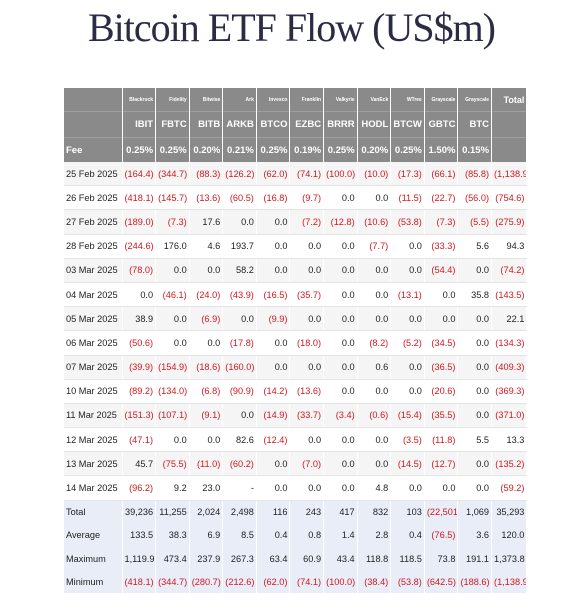  What do you see at coordinates (509, 391) in the screenshot?
I see `cell: (369.3)` at bounding box center [509, 391].